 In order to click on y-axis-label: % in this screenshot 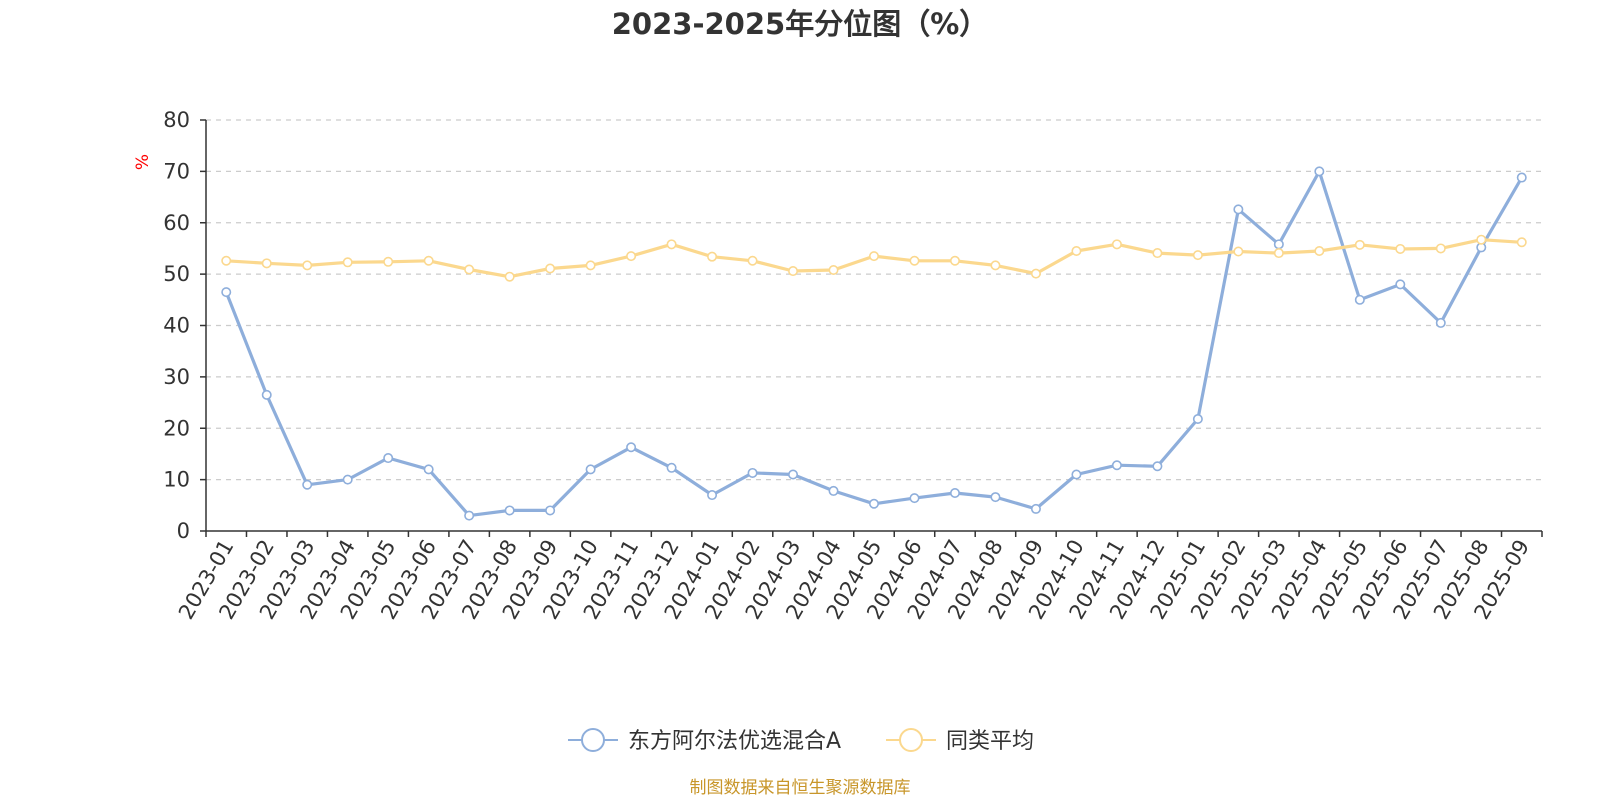, I will do `click(143, 162)`.